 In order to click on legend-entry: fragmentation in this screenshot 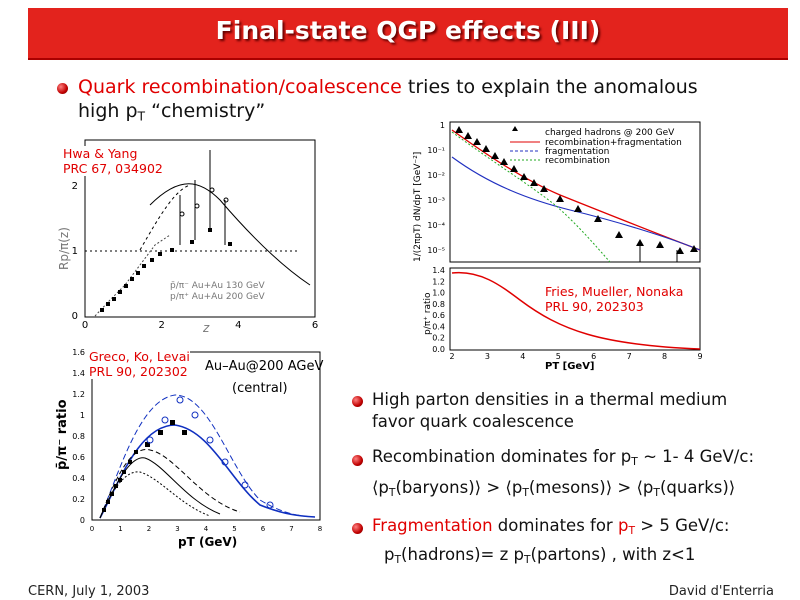, I will do `click(577, 152)`.